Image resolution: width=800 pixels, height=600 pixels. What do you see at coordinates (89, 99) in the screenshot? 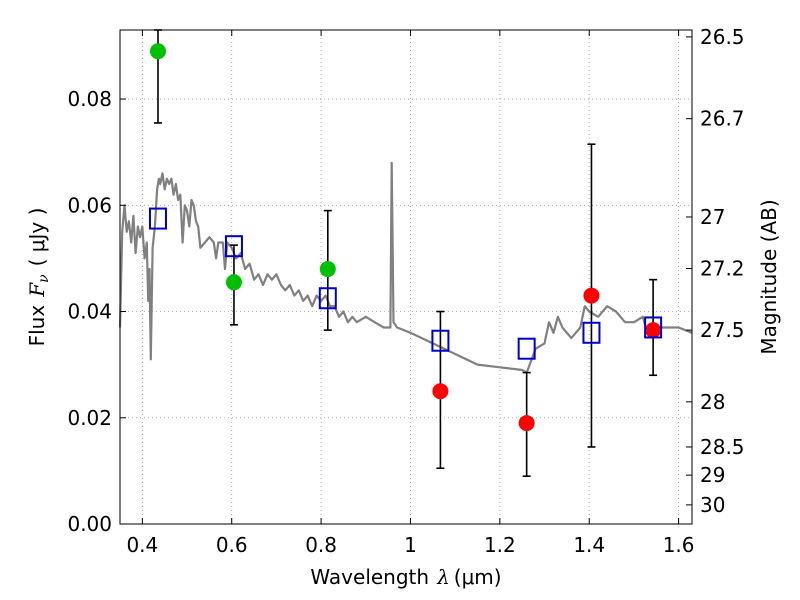
I see `y-tick-label: 0.08` at bounding box center [89, 99].